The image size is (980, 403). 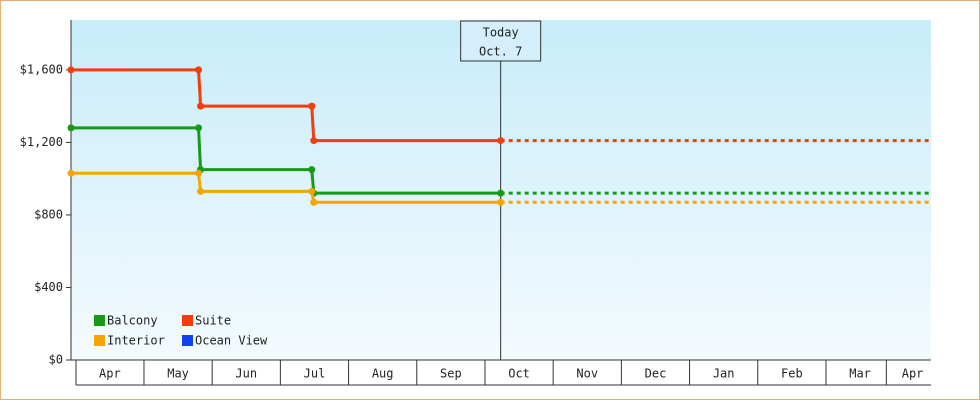 What do you see at coordinates (501, 41) in the screenshot?
I see `today-box` at bounding box center [501, 41].